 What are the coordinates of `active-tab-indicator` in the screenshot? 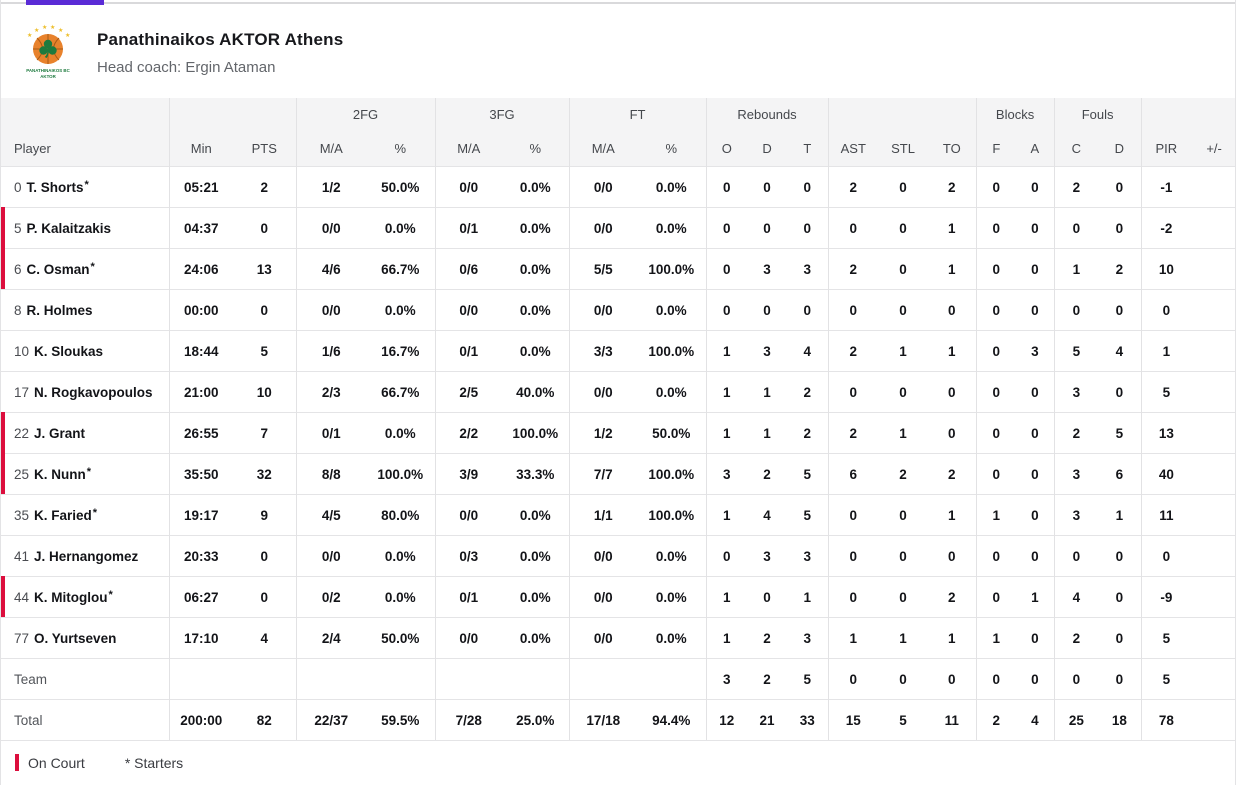 It's located at (65, 2).